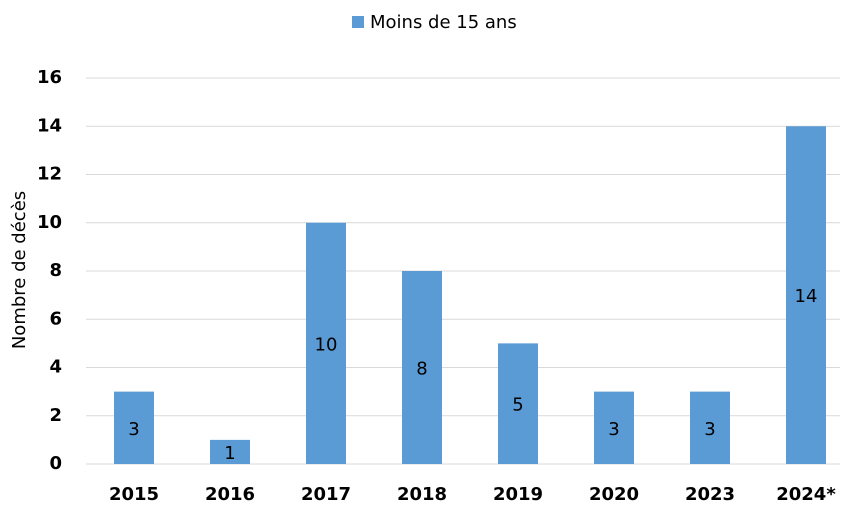 This screenshot has height=514, width=842. Describe the element at coordinates (358, 22) in the screenshot. I see `legend-swatch` at that location.